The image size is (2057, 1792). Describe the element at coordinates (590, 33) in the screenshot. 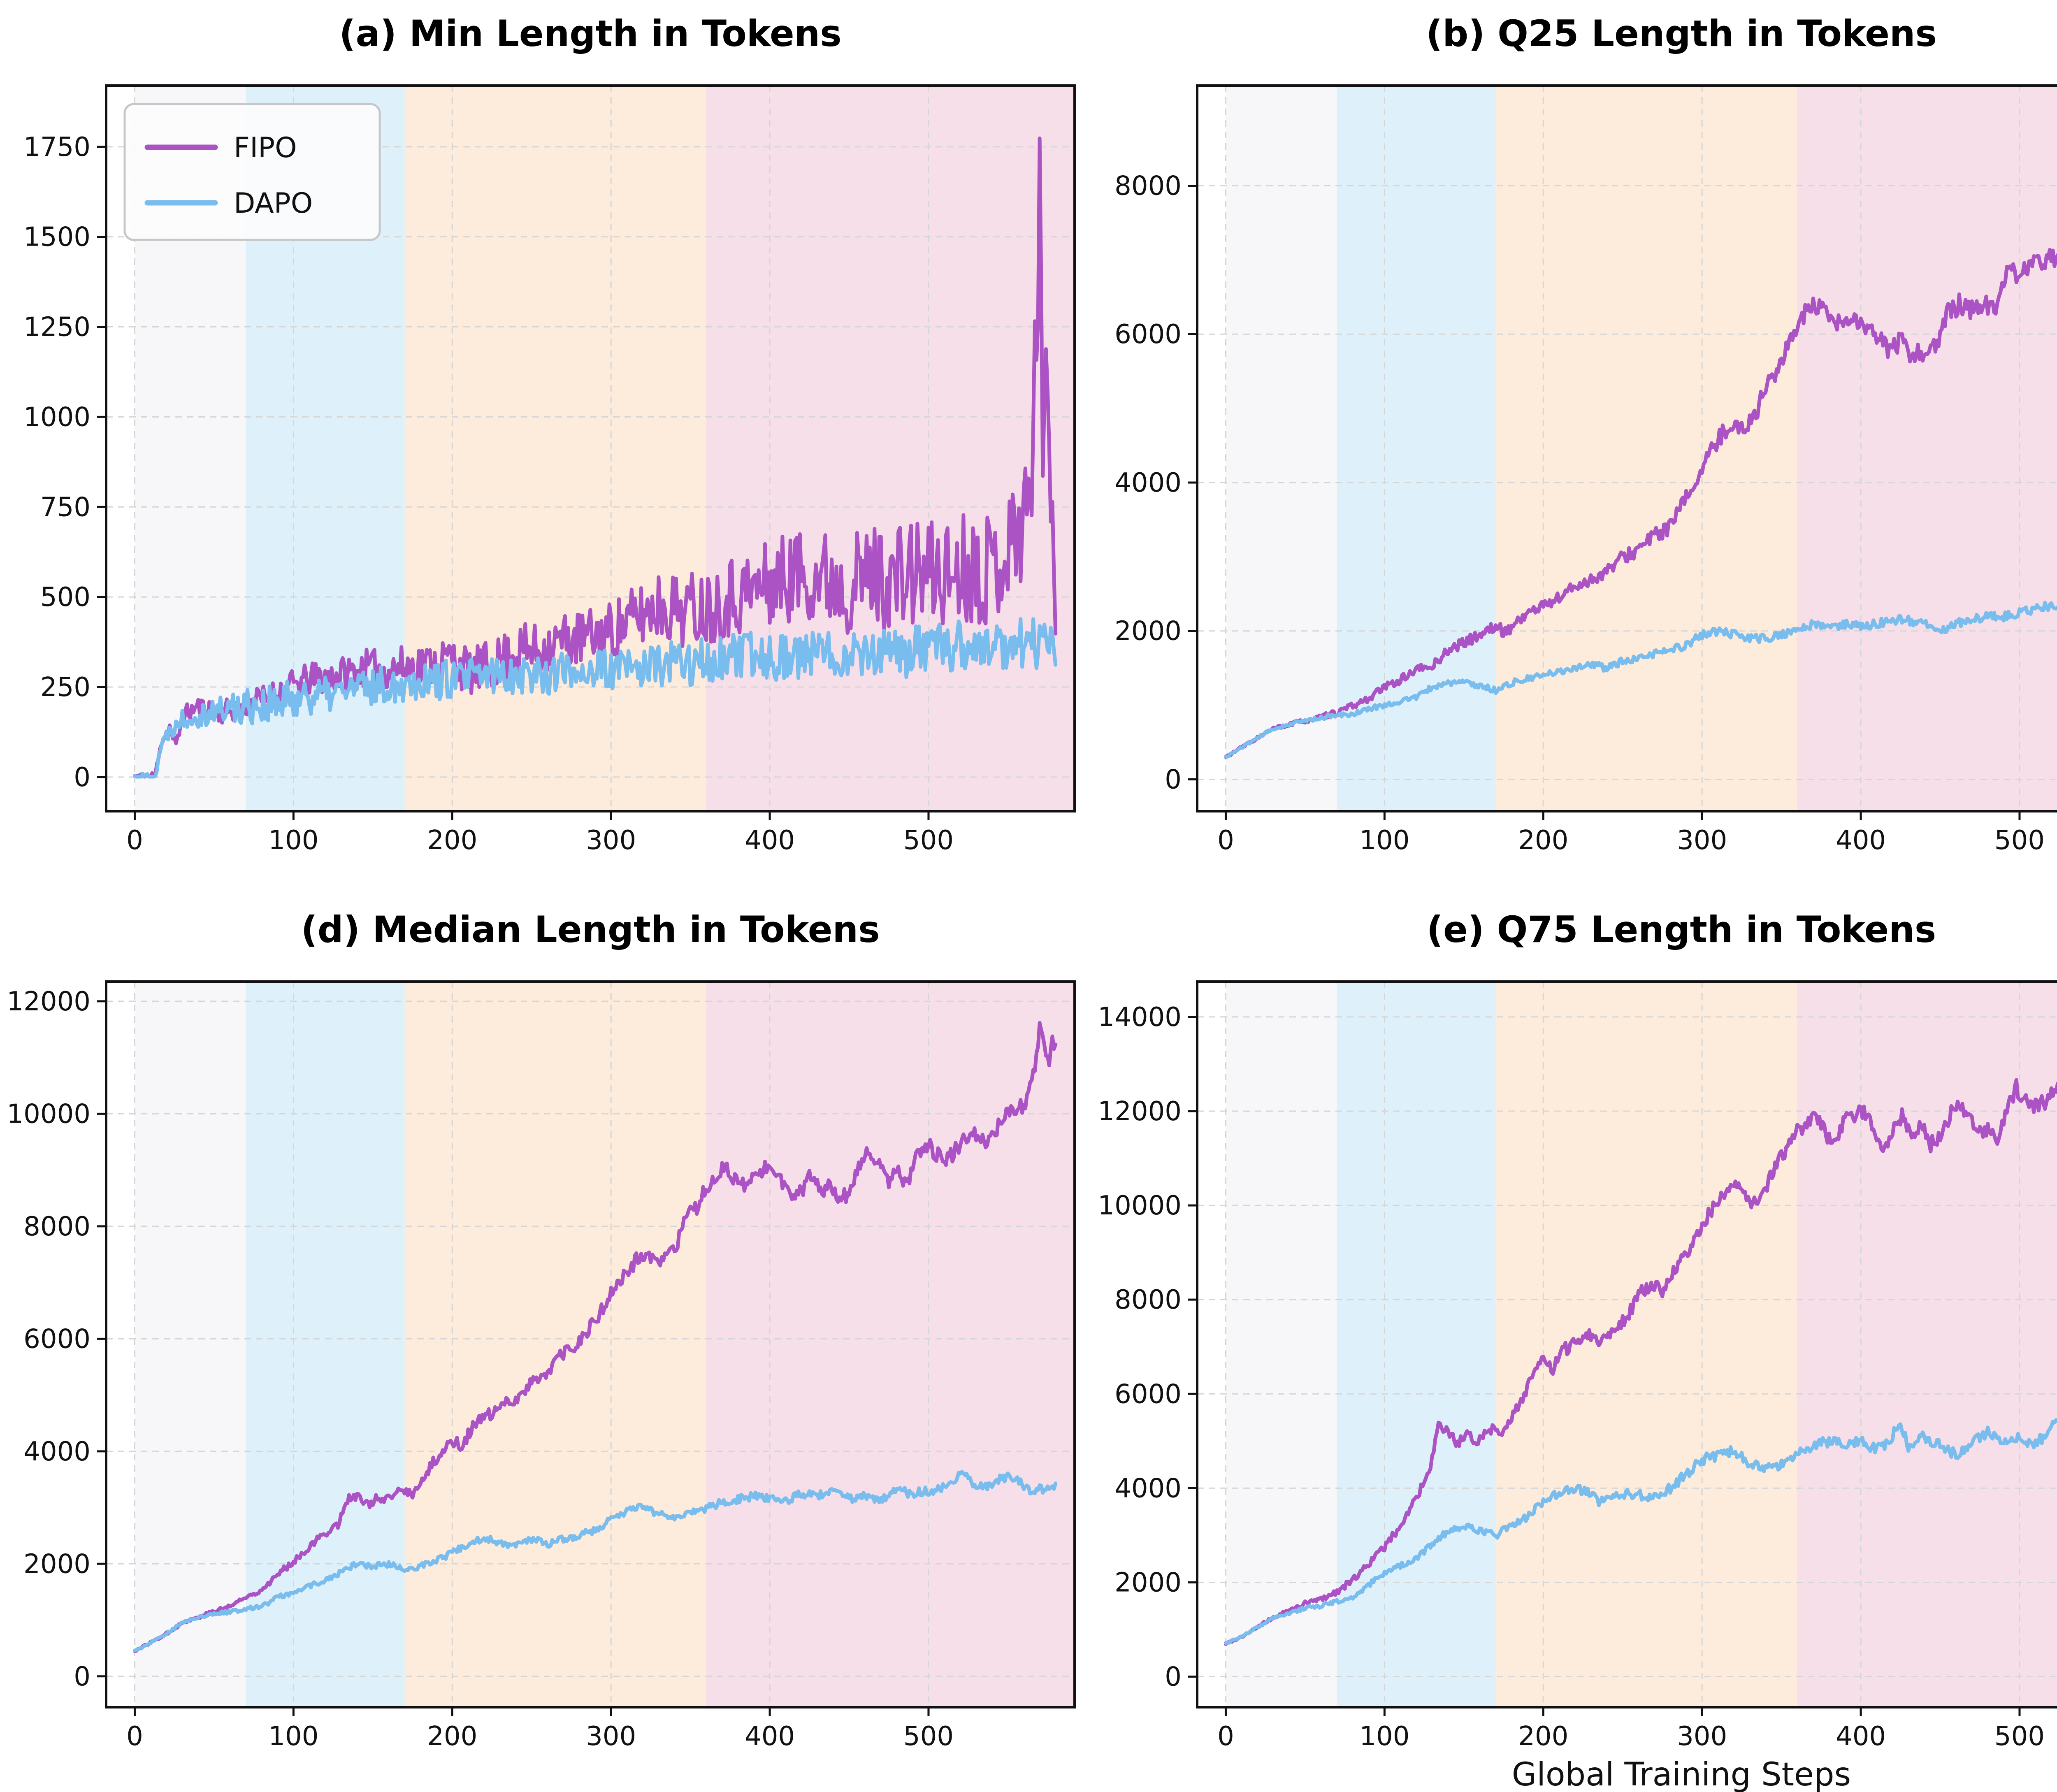

I see `panel-title: (a) Min Length in Tokens` at that location.